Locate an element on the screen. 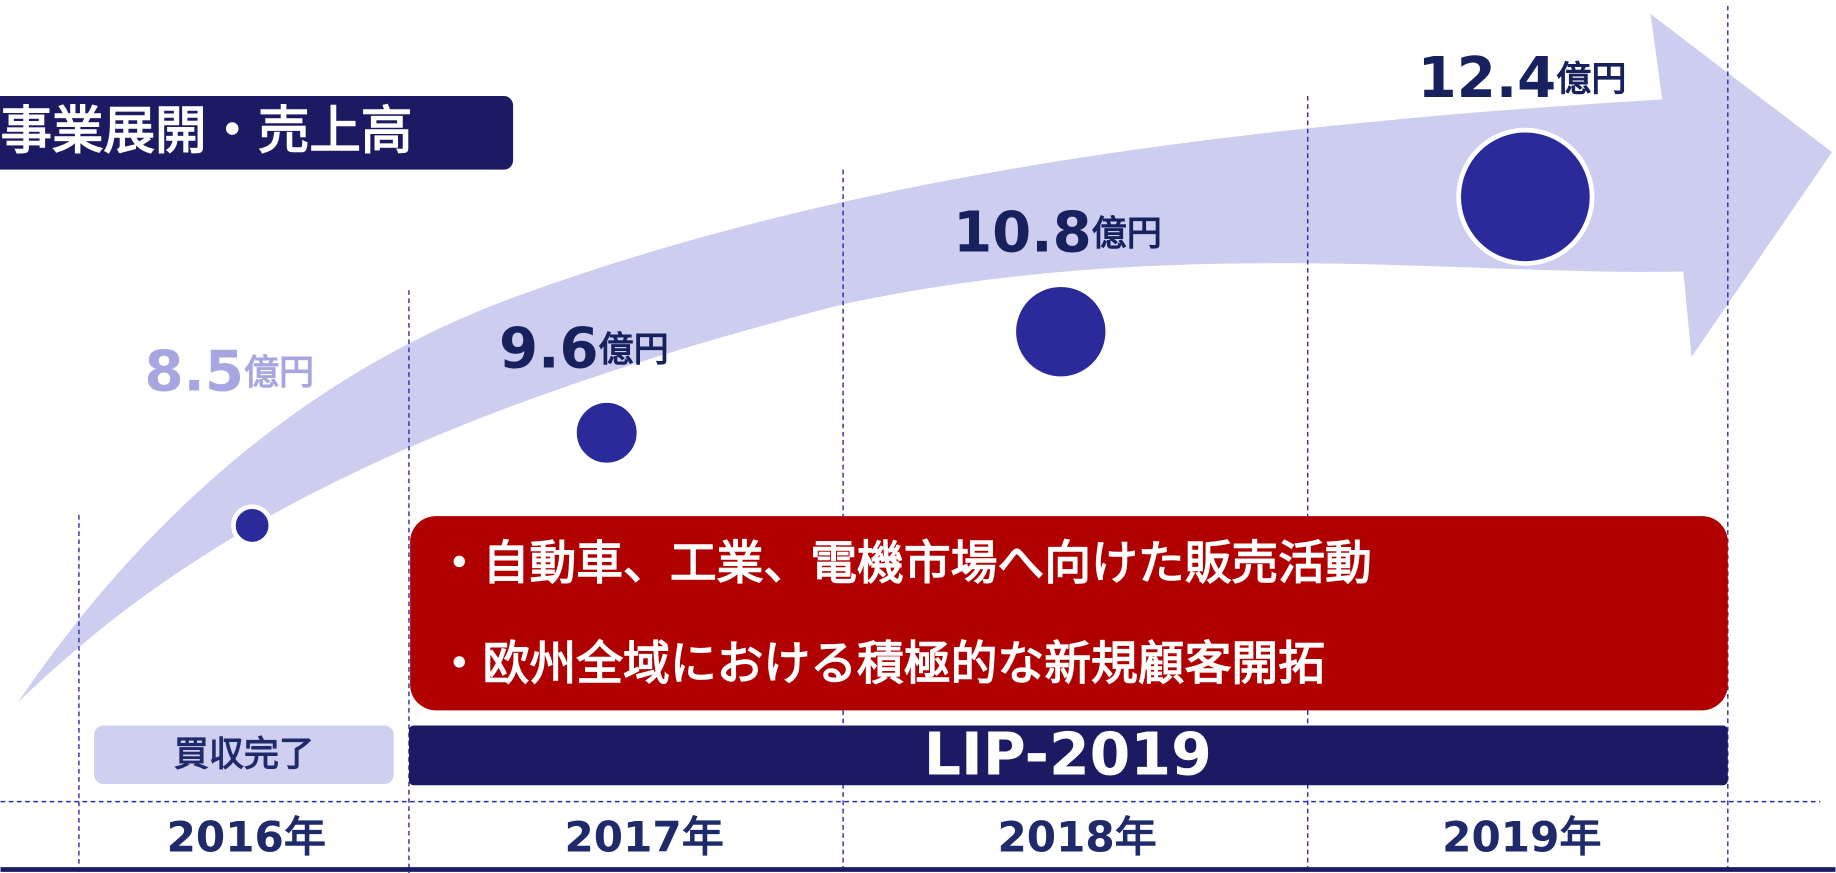 The width and height of the screenshot is (1836, 873). x-tick-label: 2018年 is located at coordinates (1076, 837).